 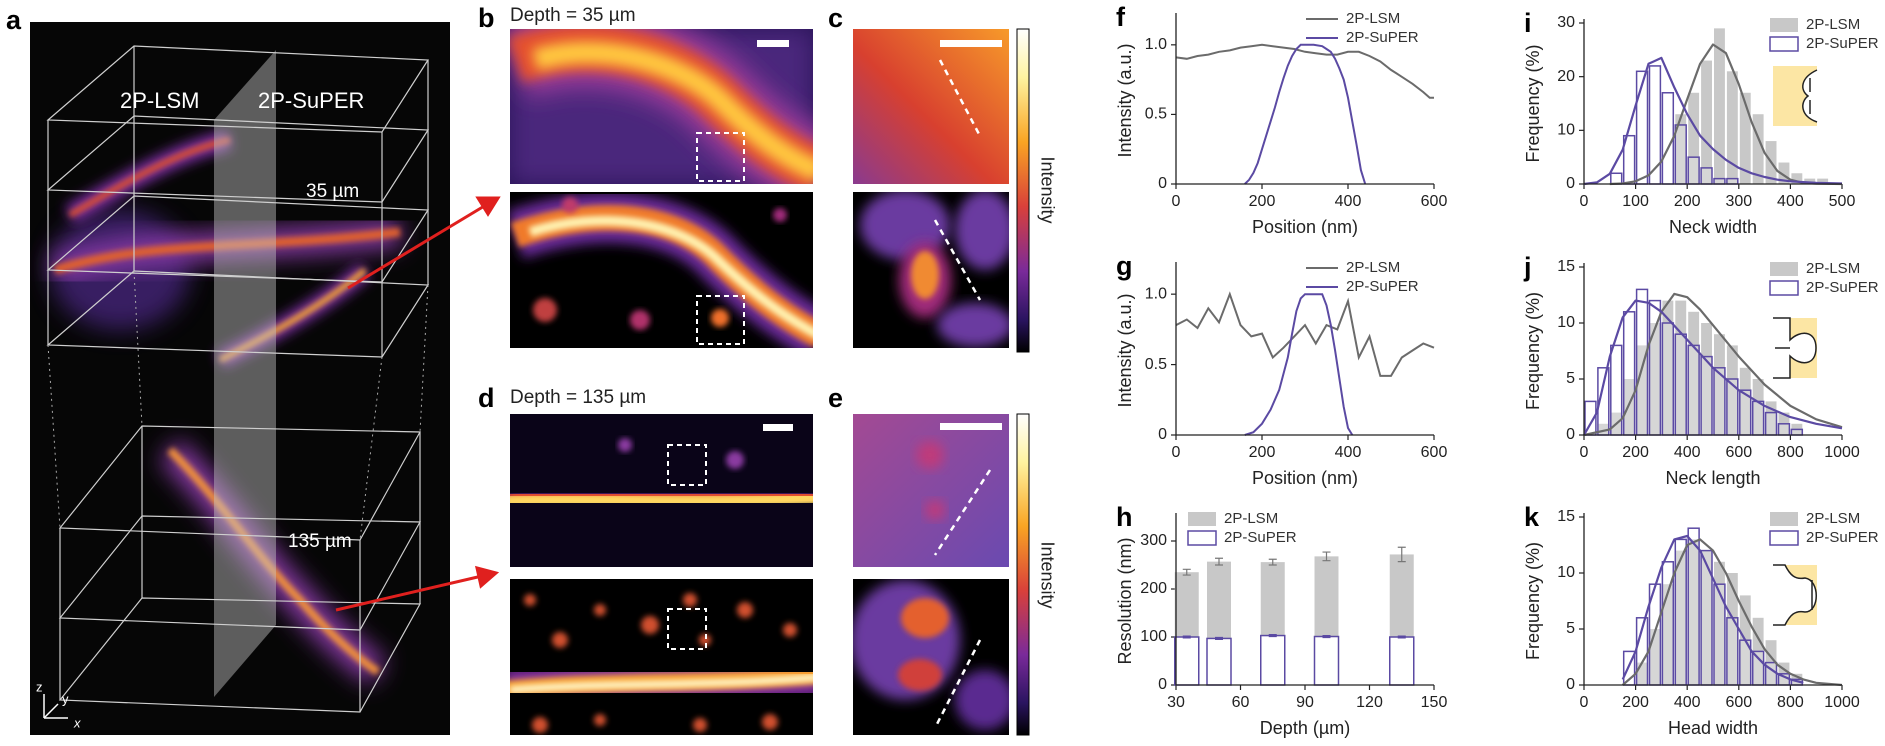 What do you see at coordinates (1305, 702) in the screenshot?
I see `x-tick-label: 90` at bounding box center [1305, 702].